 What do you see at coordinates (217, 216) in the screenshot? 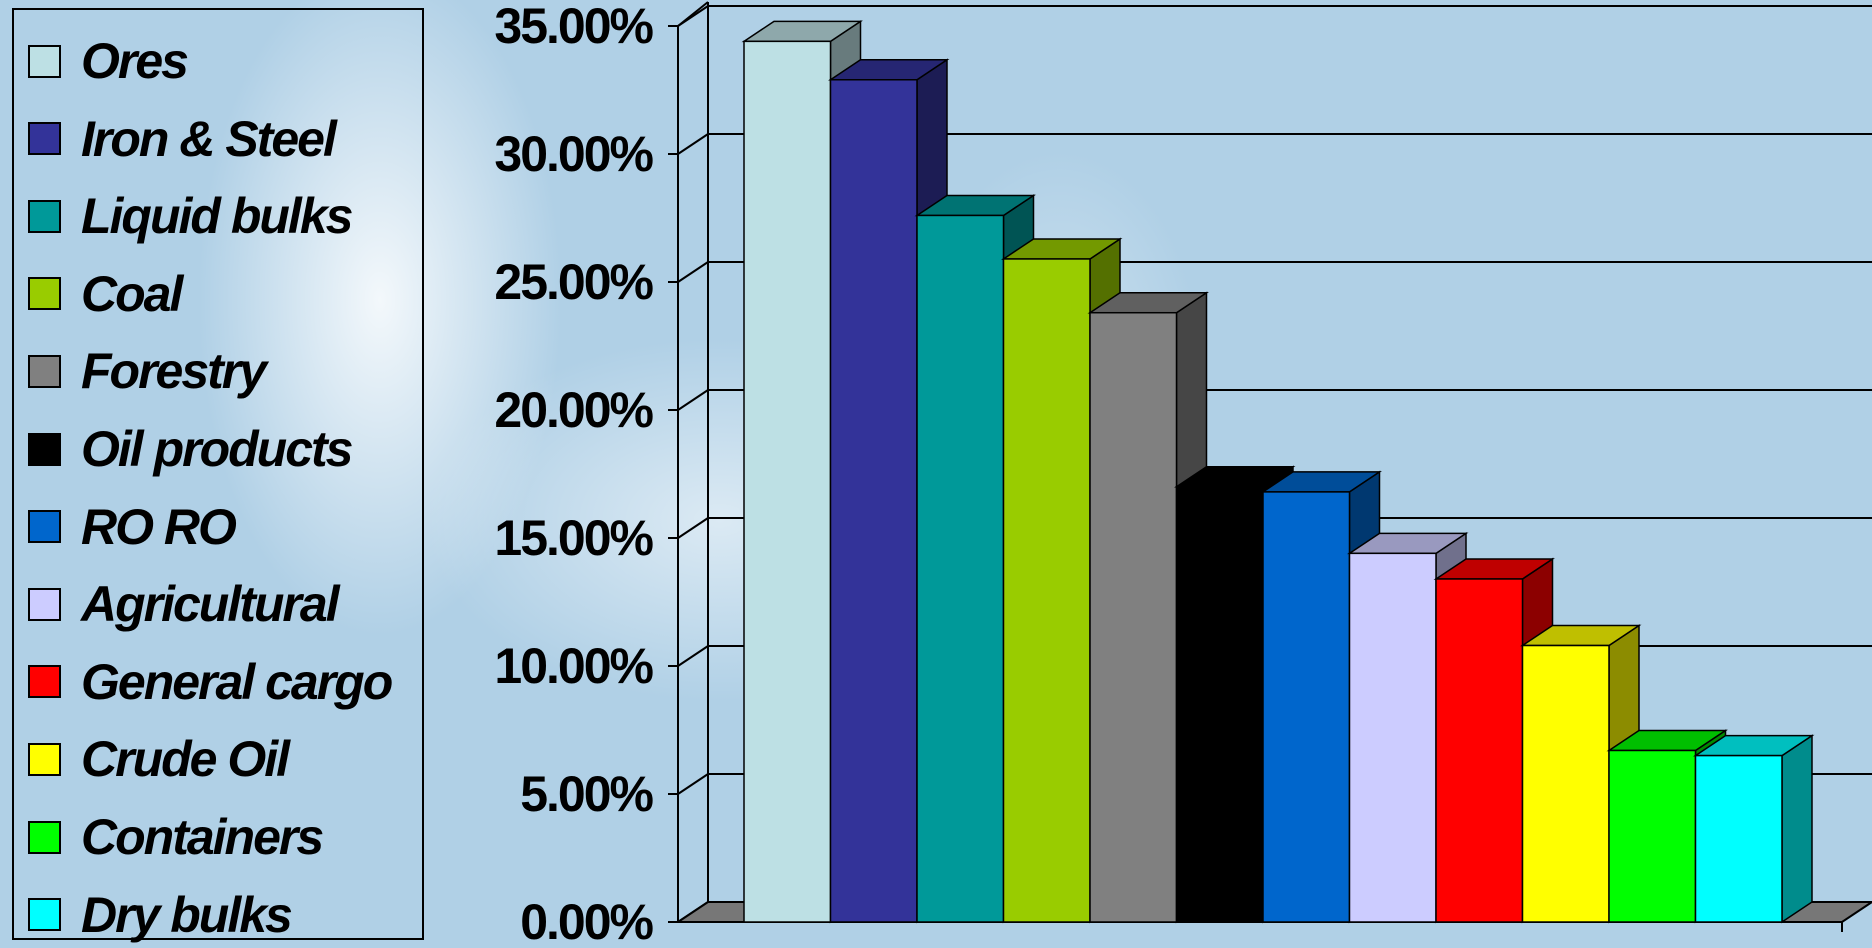
I see `legend-label: Liquid bulks` at bounding box center [217, 216].